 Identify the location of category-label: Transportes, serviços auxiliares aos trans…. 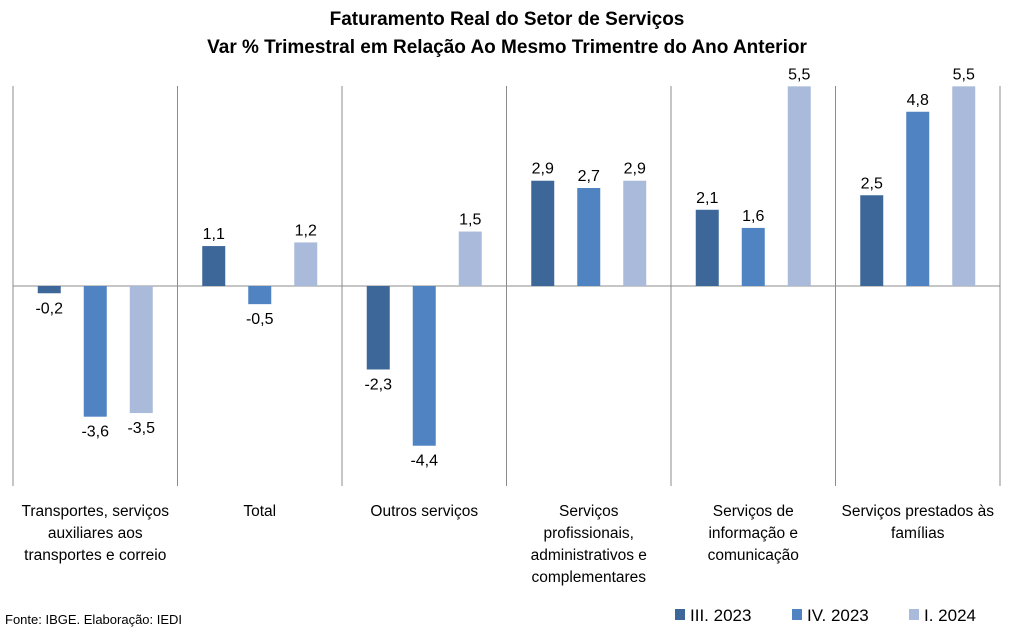
(95, 533).